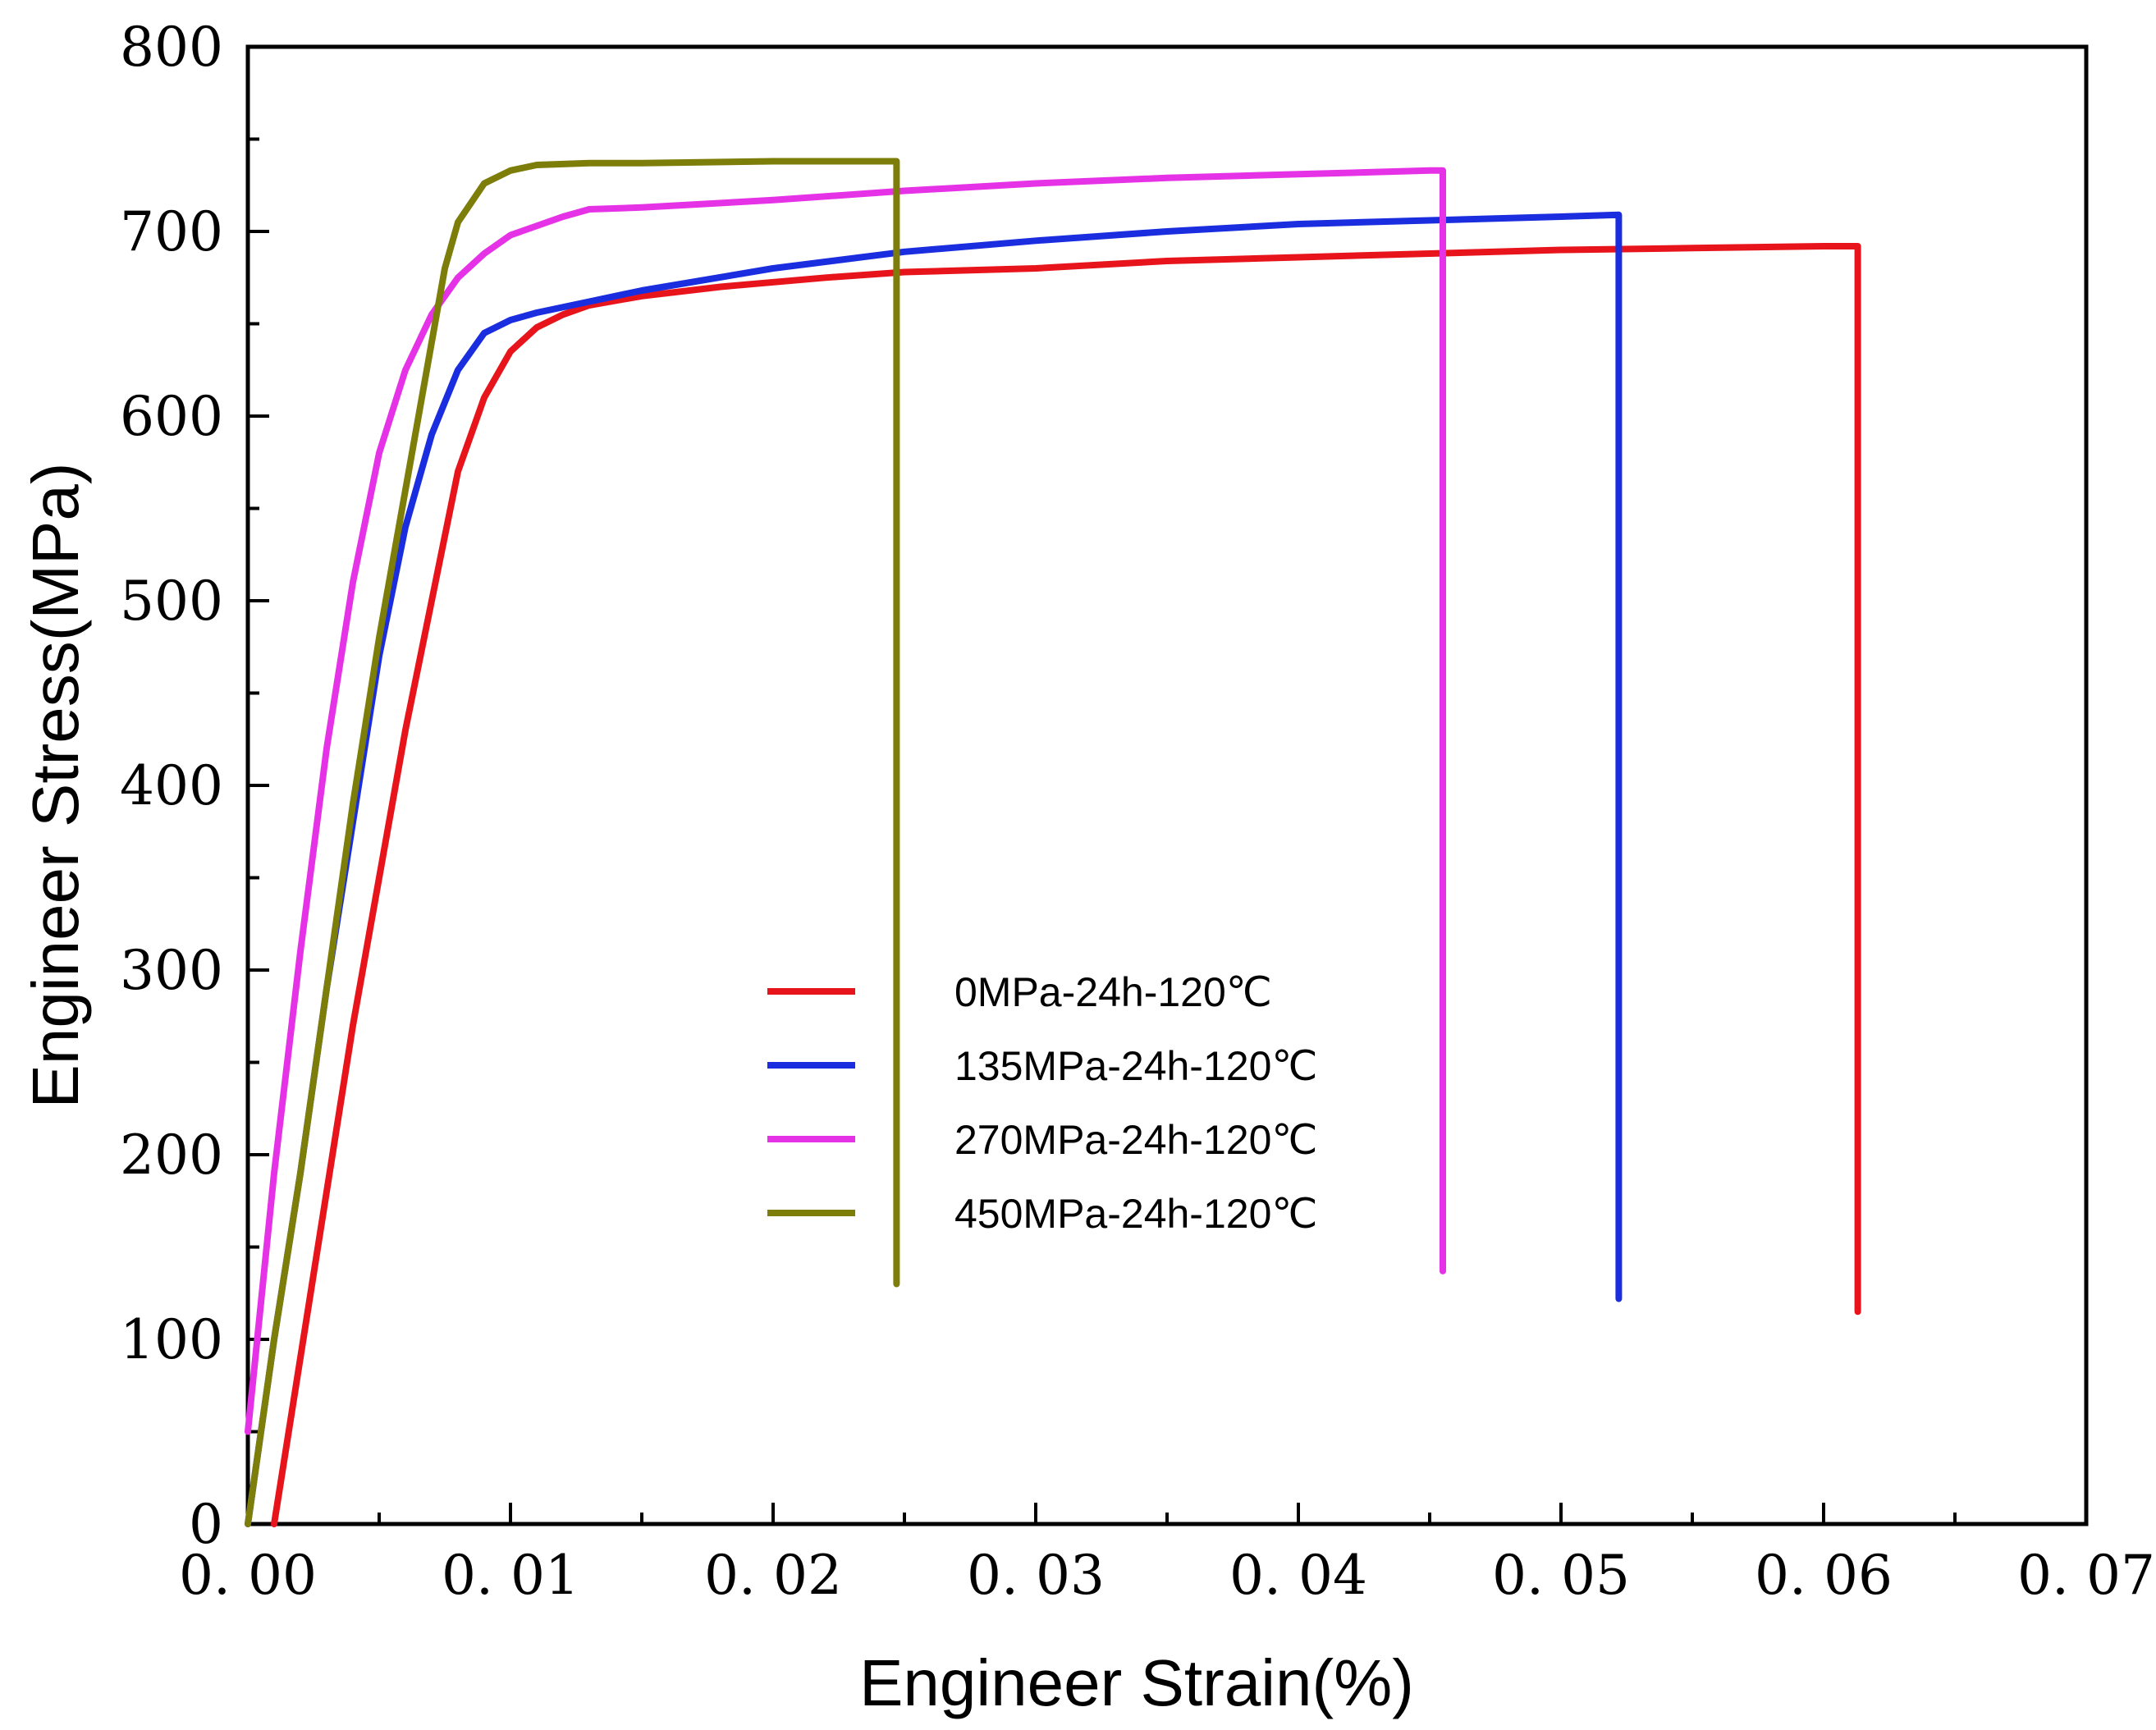 This screenshot has width=2156, height=1730. What do you see at coordinates (1136, 1682) in the screenshot?
I see `x-axis-title: Engineer Strain(%)` at bounding box center [1136, 1682].